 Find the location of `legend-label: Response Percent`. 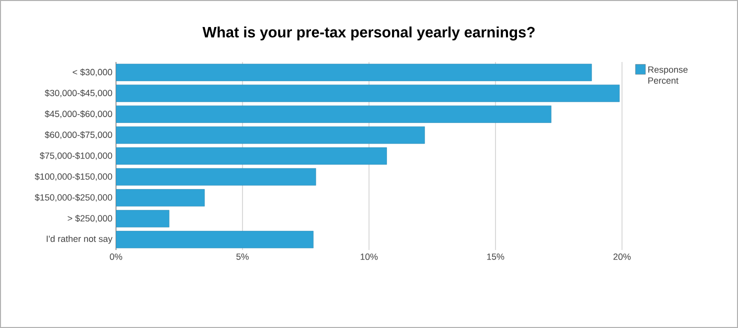

legend-label: Response Percent is located at coordinates (668, 75).